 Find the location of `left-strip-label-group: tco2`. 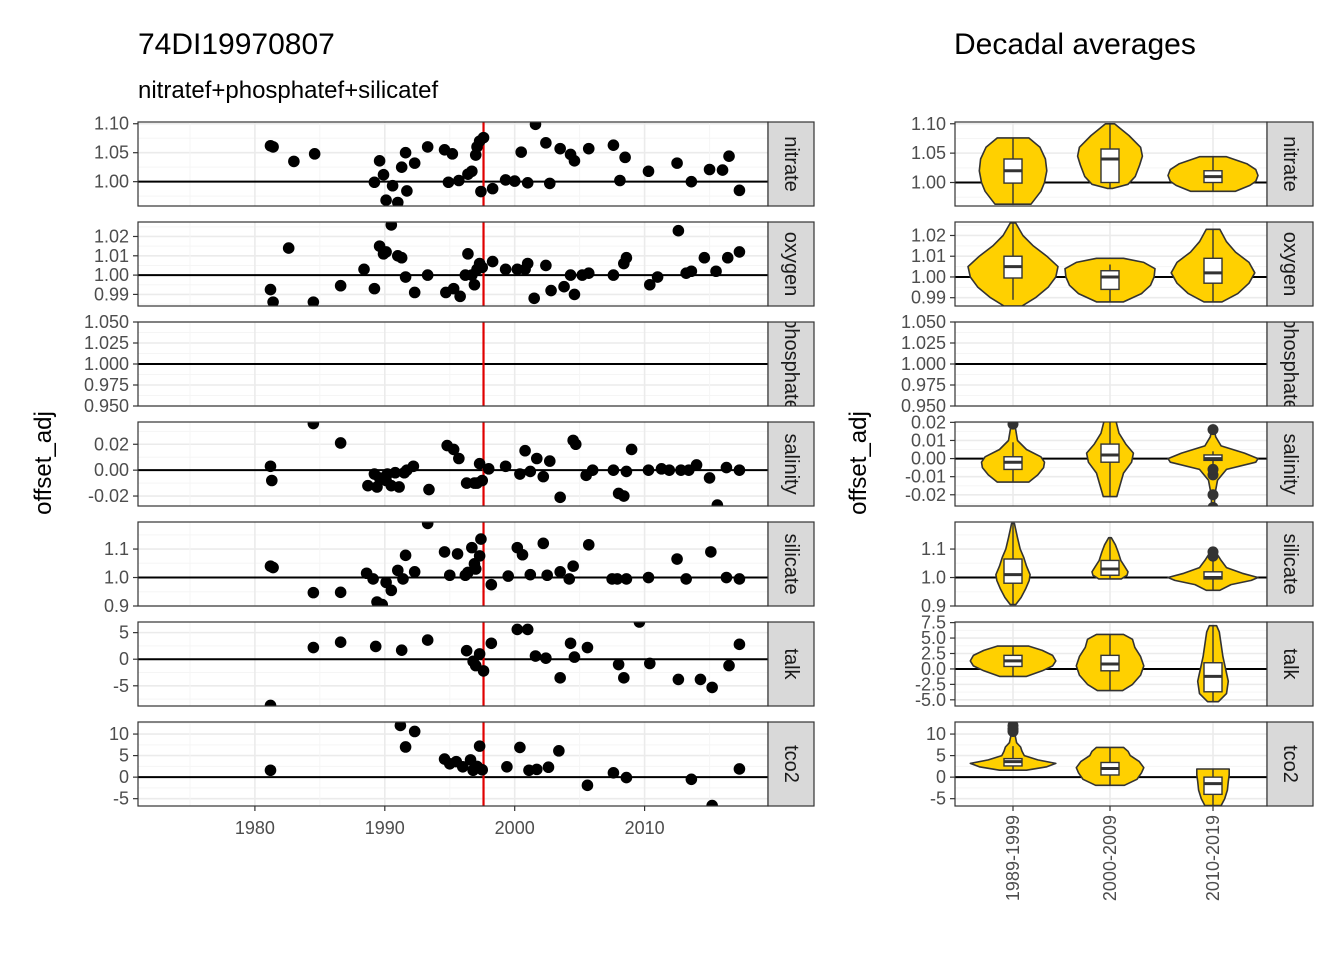

left-strip-label-group: tco2 is located at coordinates (791, 764).